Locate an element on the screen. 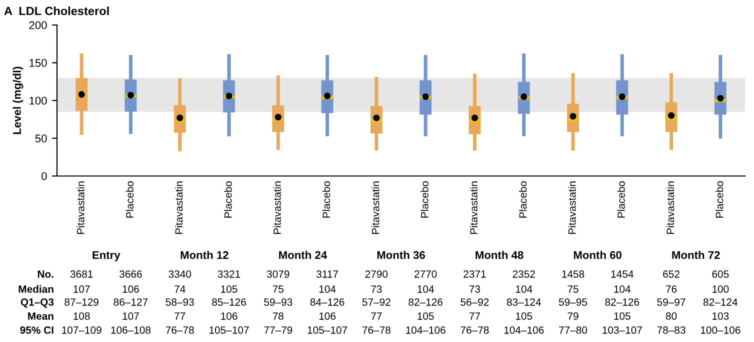  text: 2371 is located at coordinates (475, 274).